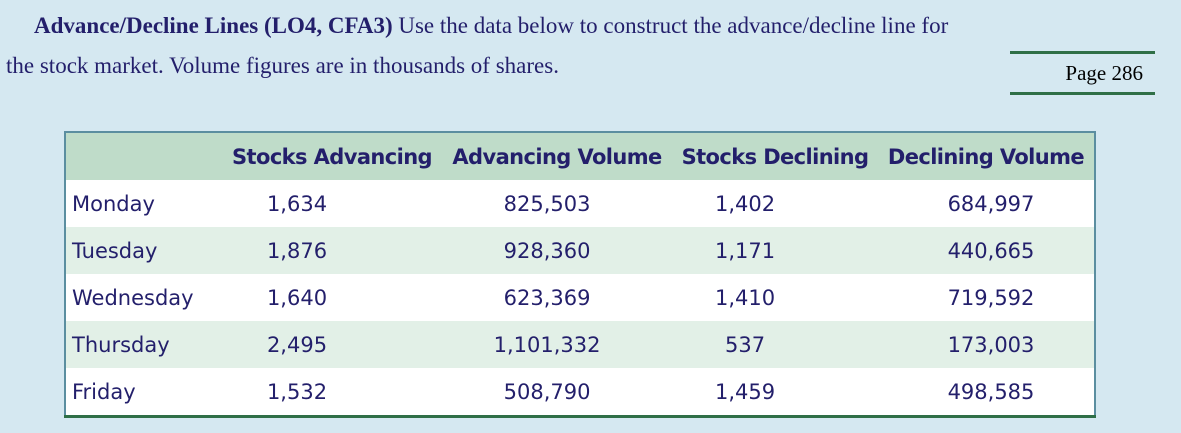  Describe the element at coordinates (557, 344) in the screenshot. I see `advancing-volume-cell: 1,101,332` at that location.